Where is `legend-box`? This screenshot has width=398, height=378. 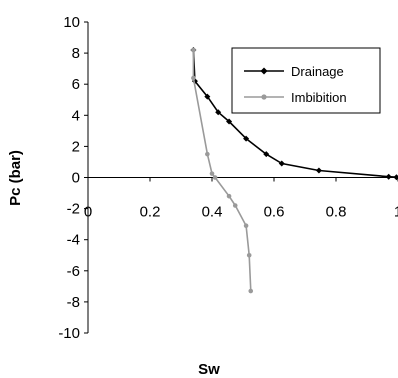 legend-box is located at coordinates (306, 80).